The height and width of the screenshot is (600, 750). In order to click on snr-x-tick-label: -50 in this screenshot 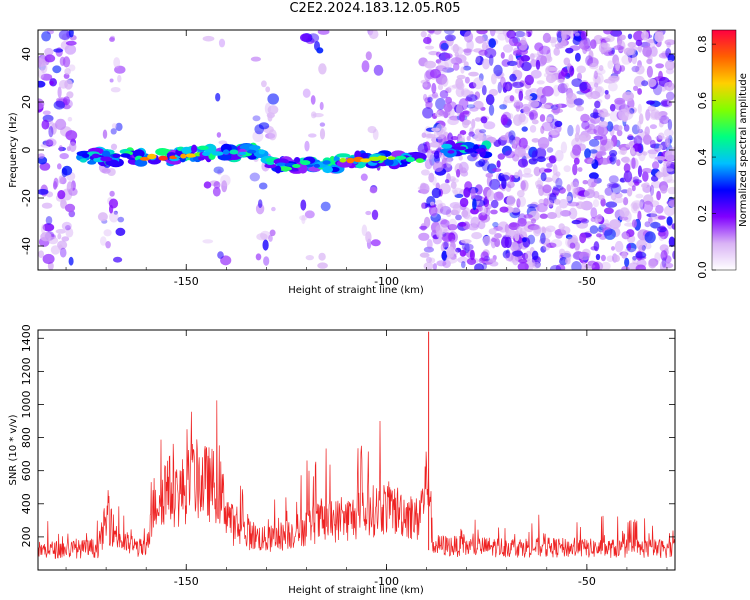, I will do `click(587, 581)`.